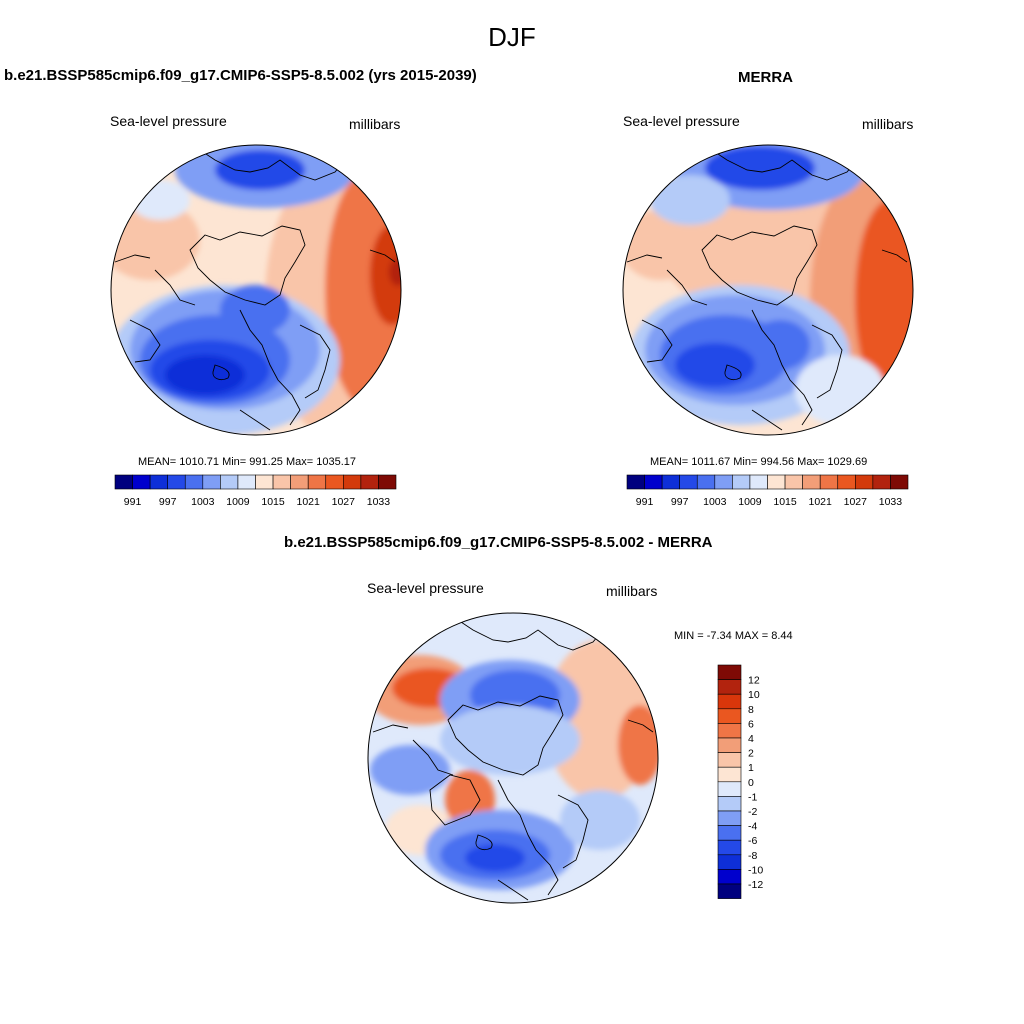 The image size is (1024, 1024). Describe the element at coordinates (752, 856) in the screenshot. I see `panel-diff-colorbar-tick-label: -8` at that location.